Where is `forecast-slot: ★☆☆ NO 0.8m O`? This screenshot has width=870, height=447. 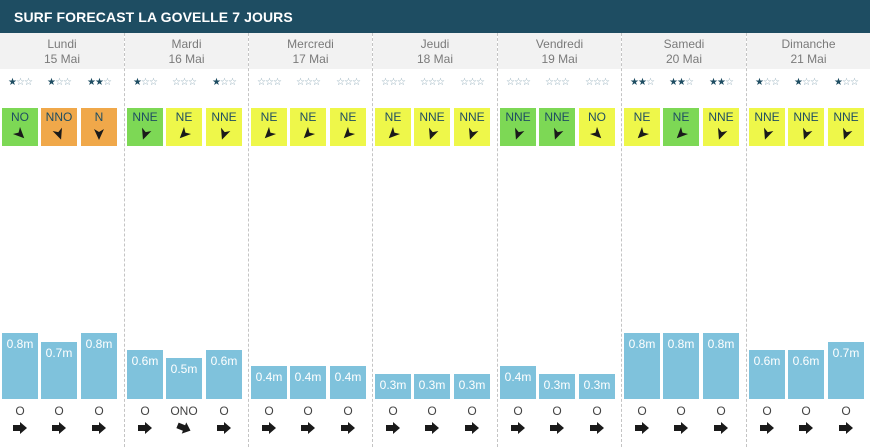 forecast-slot: ★☆☆ NO 0.8m O is located at coordinates (20, 240).